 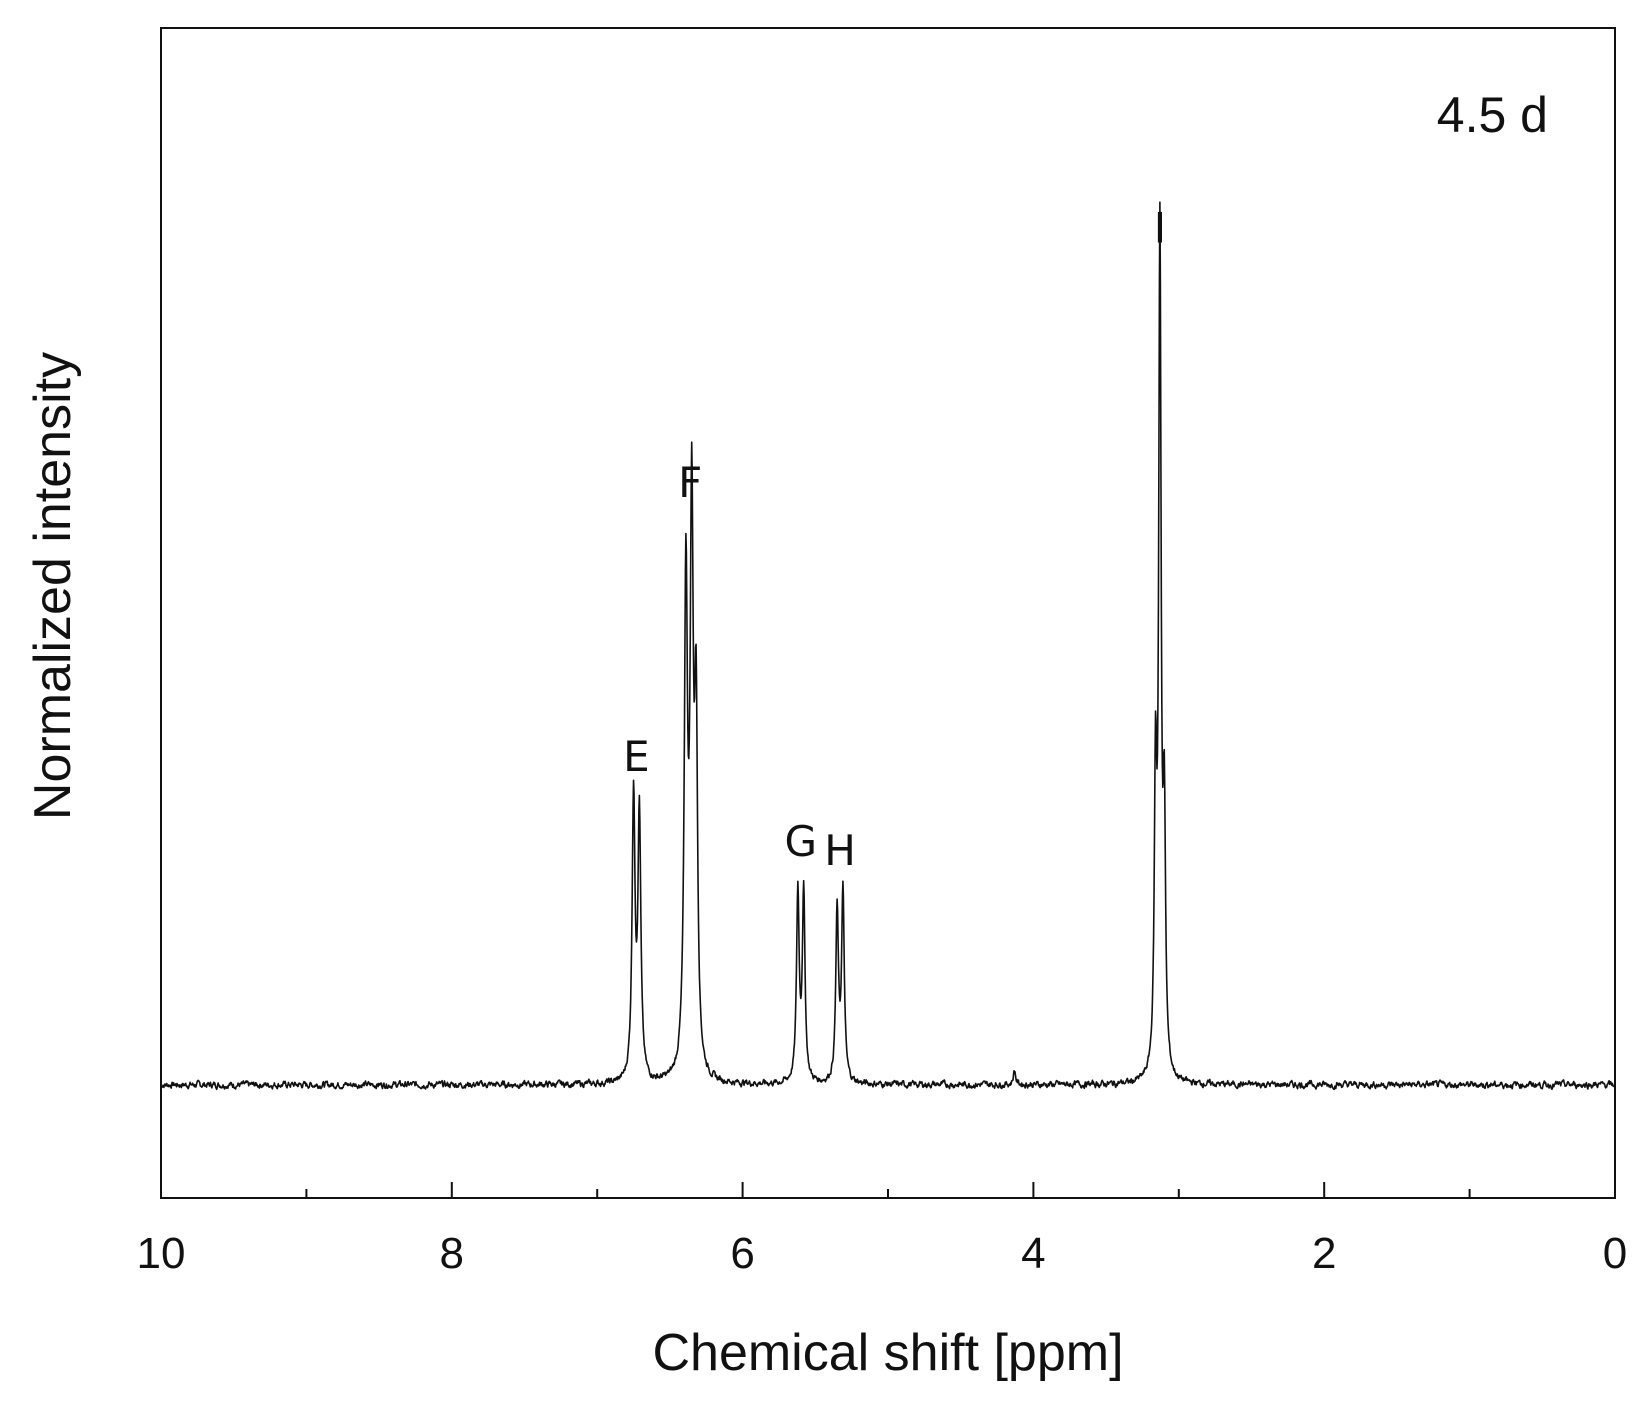 I want to click on x-axis-ticks, so click(x=888, y=1190).